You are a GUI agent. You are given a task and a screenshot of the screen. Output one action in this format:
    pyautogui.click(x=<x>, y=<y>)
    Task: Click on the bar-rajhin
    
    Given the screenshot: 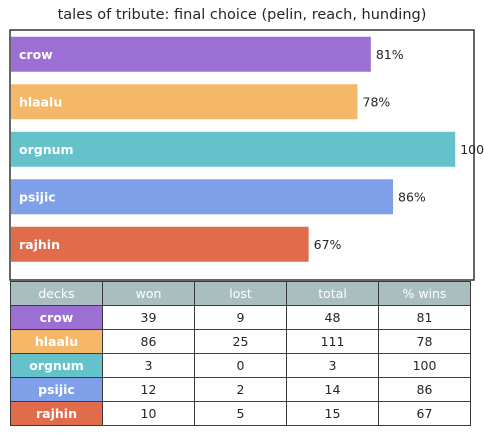 What is the action you would take?
    pyautogui.click(x=160, y=244)
    